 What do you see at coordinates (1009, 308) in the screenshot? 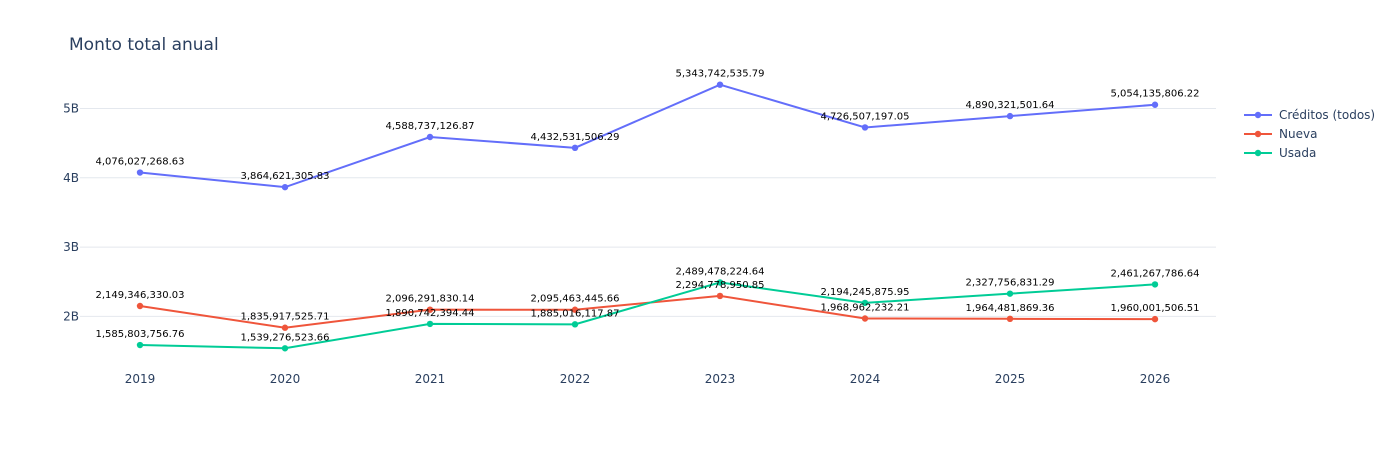
I see `data-label: 1,964,481,869.36` at bounding box center [1009, 308].